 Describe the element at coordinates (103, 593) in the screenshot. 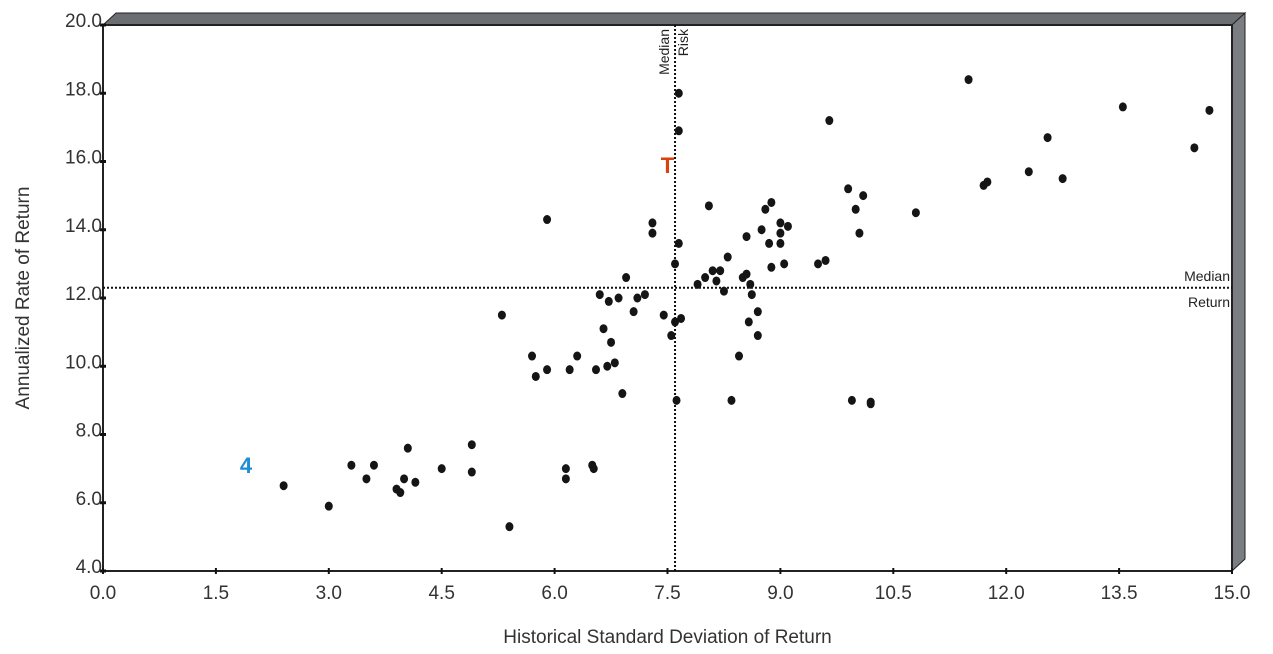

I see `x-tick-label: 0.0` at that location.